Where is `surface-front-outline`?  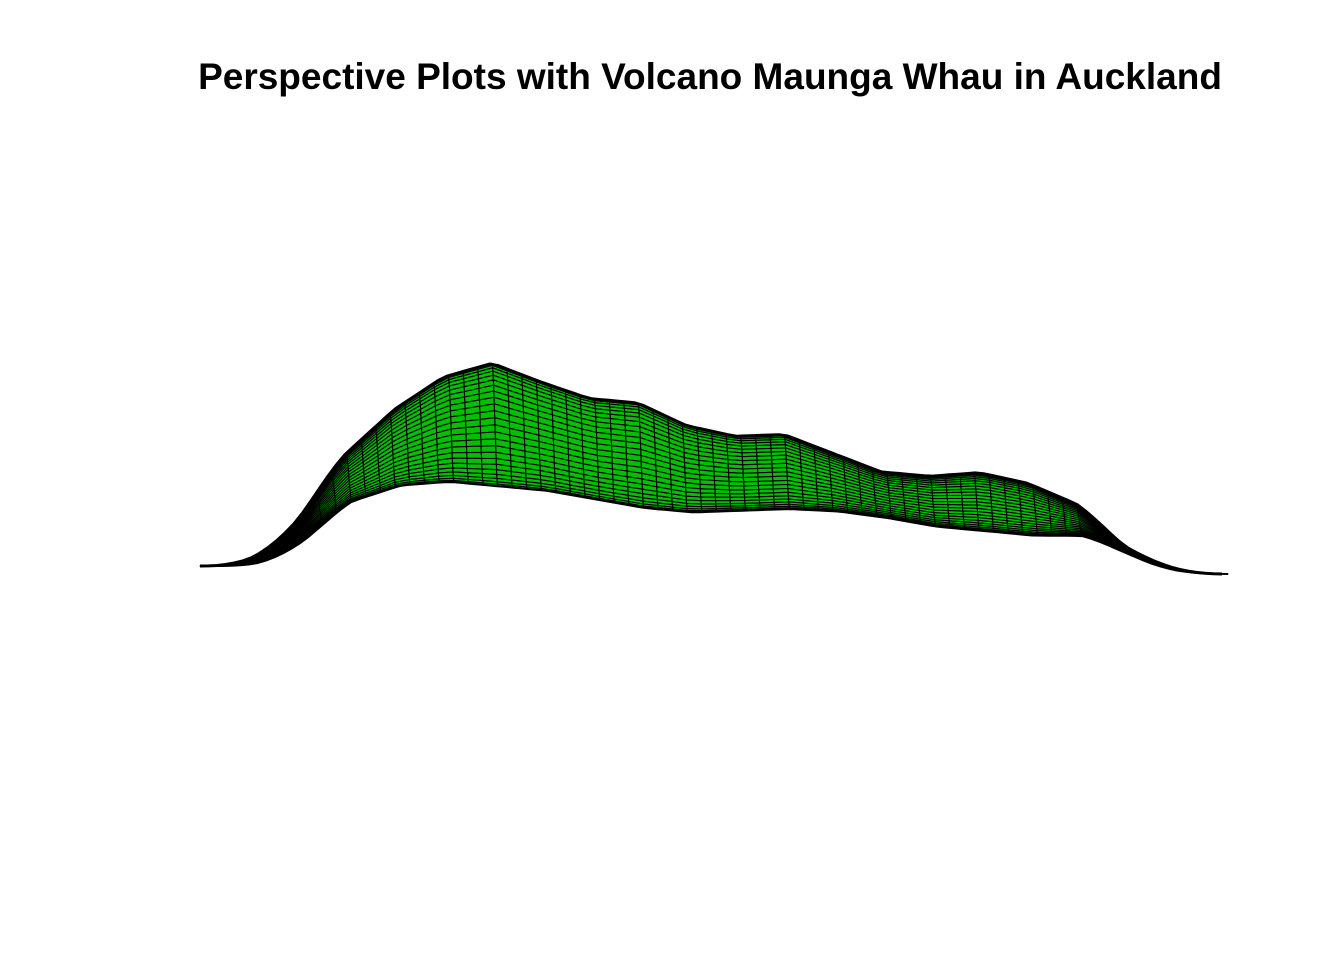
surface-front-outline is located at coordinates (717, 528).